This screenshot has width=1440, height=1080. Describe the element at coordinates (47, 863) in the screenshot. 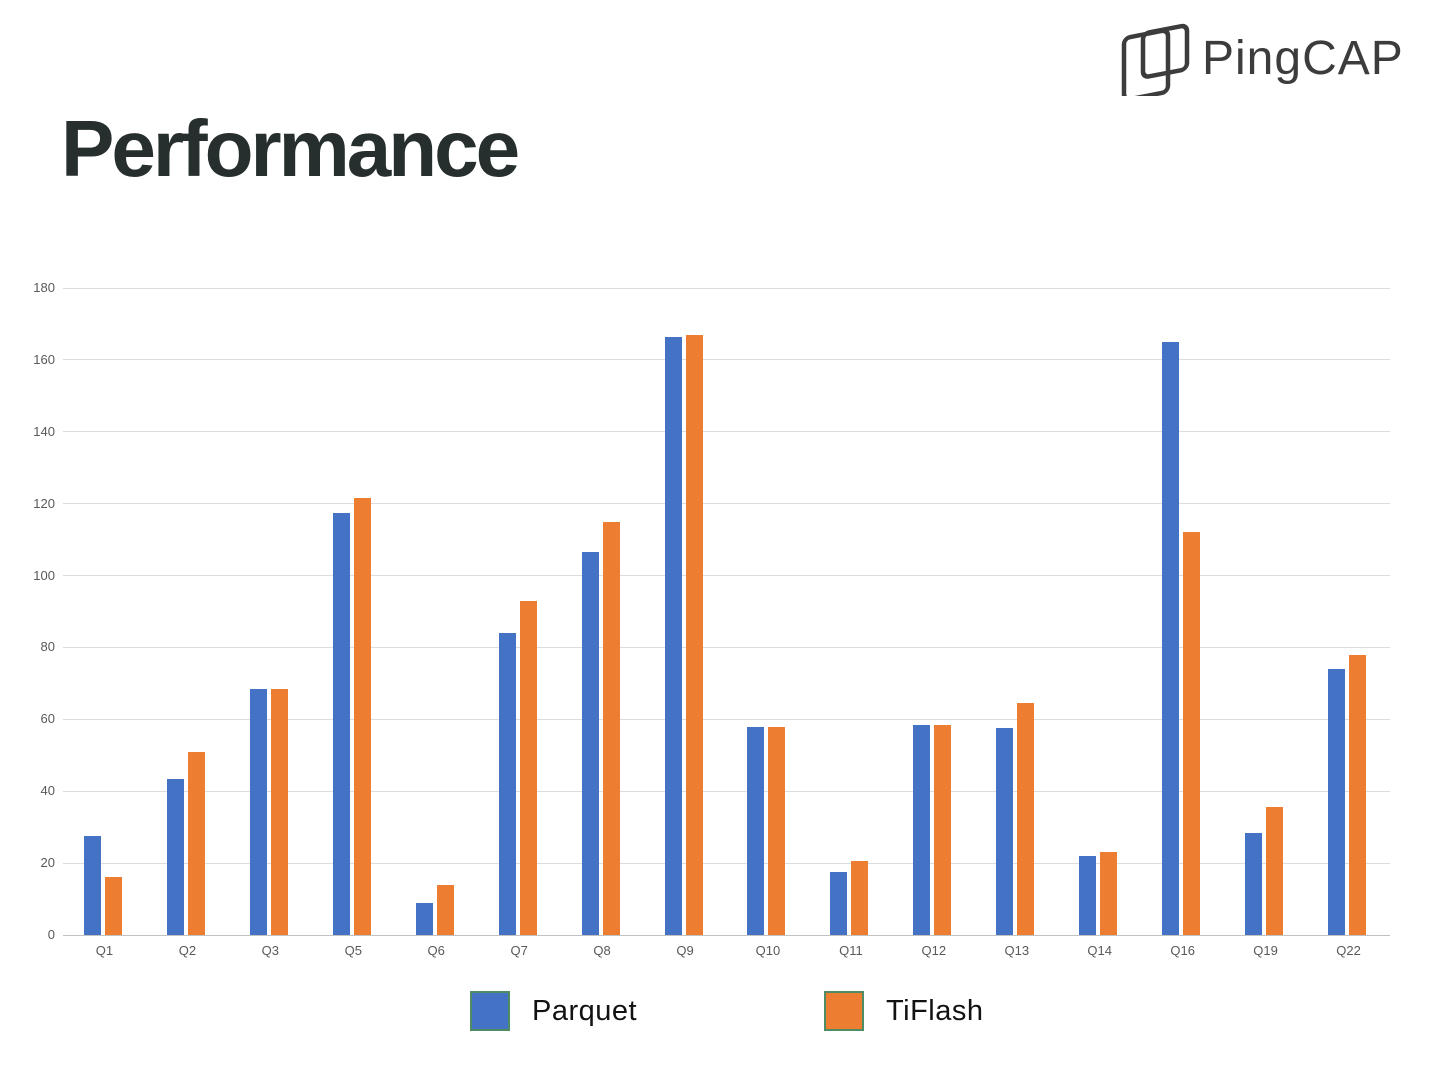

I see `y-tick-label: 20` at that location.